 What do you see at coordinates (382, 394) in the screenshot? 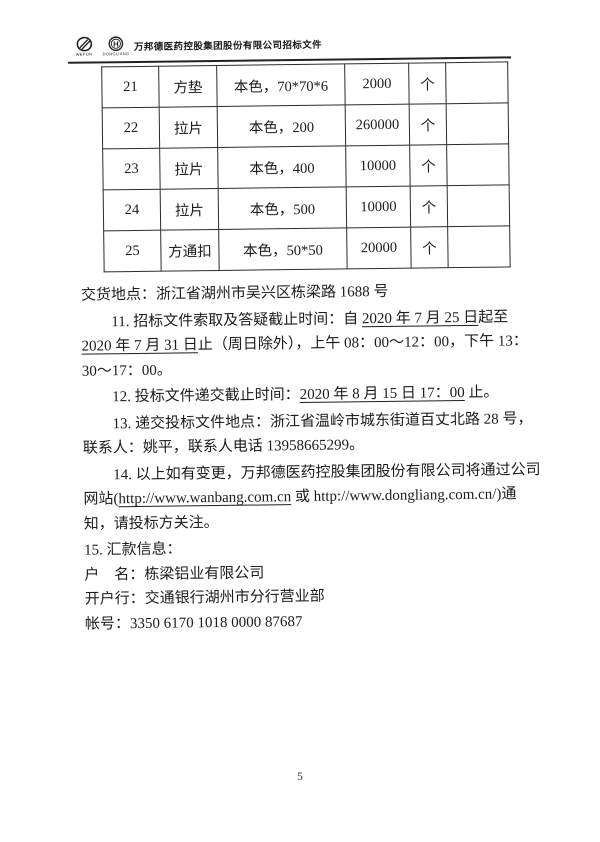
I see `submission-deadline: 2020 年 8 月 15 日 17：00` at bounding box center [382, 394].